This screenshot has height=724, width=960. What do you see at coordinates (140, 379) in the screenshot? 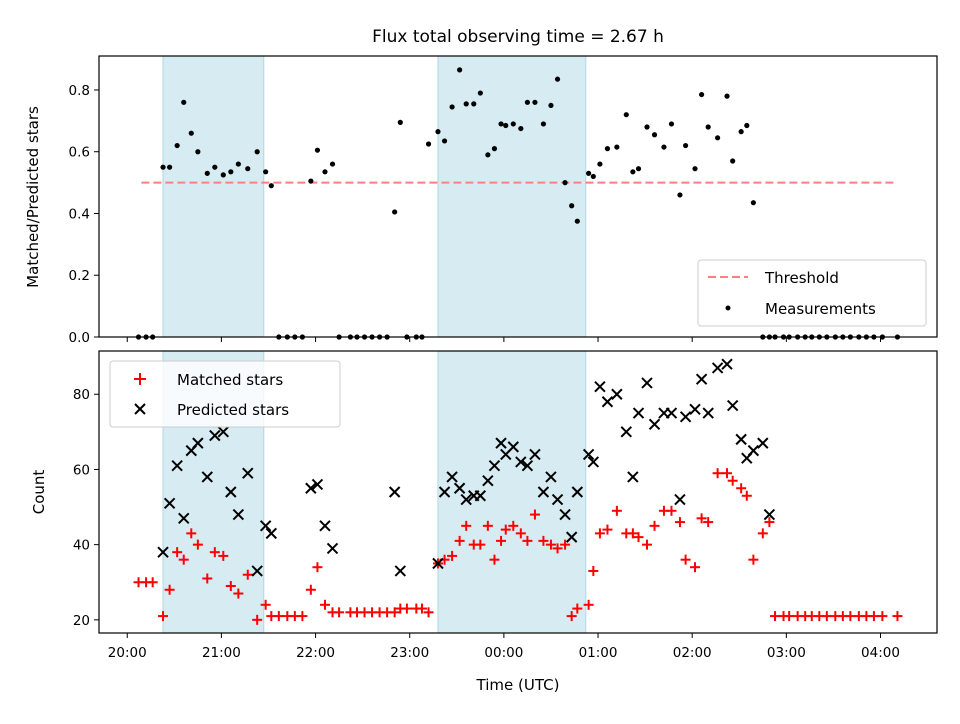
I see `legend-matched-swatch` at bounding box center [140, 379].